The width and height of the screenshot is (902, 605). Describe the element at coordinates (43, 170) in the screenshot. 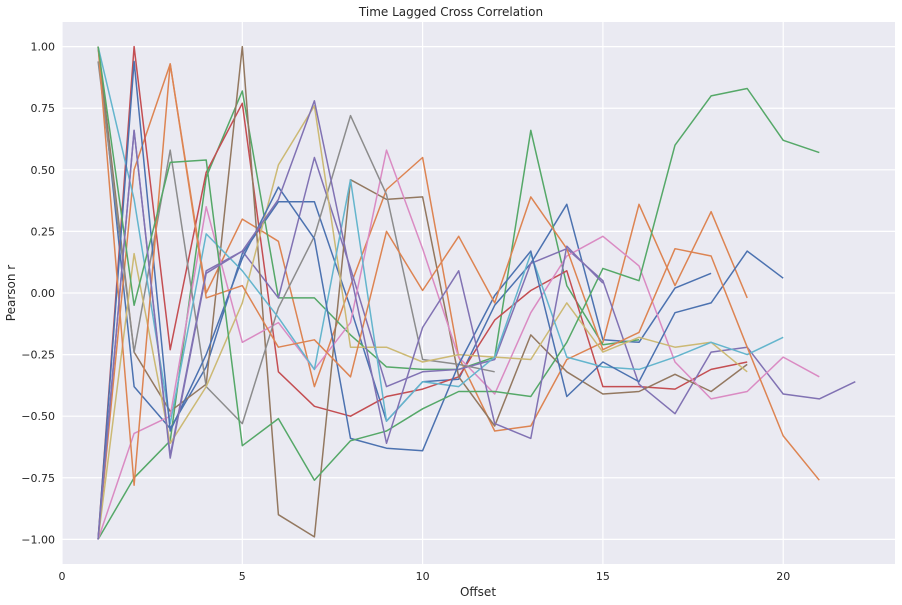

I see `y-tick-label: 0.50` at that location.